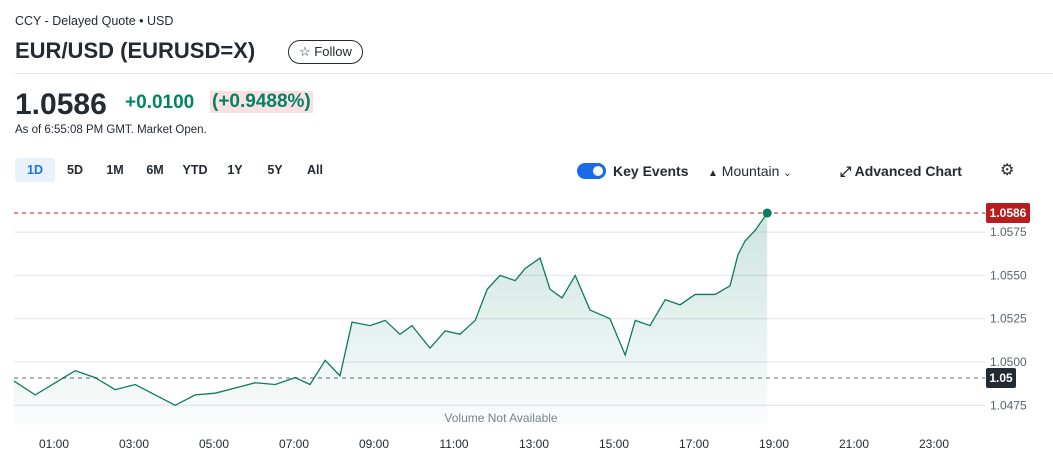  I want to click on range-tab-ytd: YTD, so click(195, 170).